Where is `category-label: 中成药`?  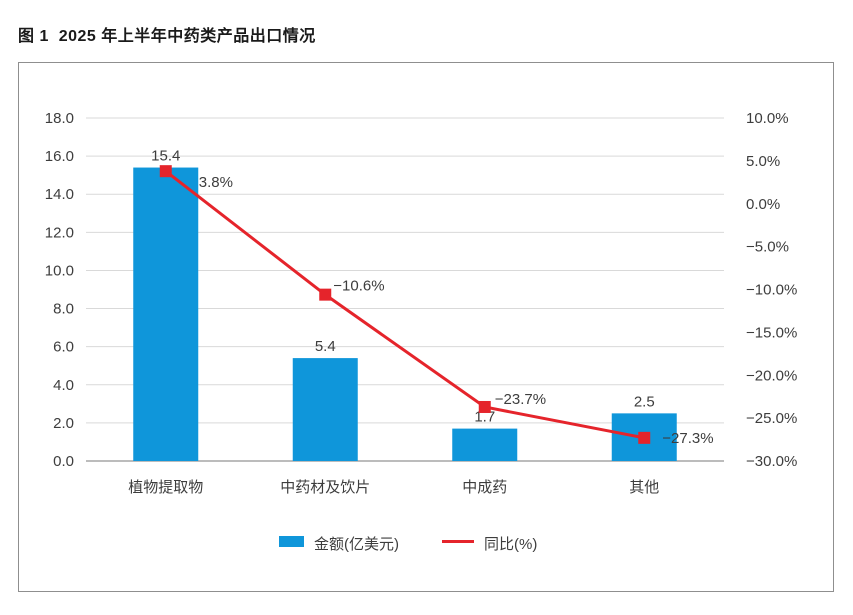
category-label: 中成药 is located at coordinates (484, 487).